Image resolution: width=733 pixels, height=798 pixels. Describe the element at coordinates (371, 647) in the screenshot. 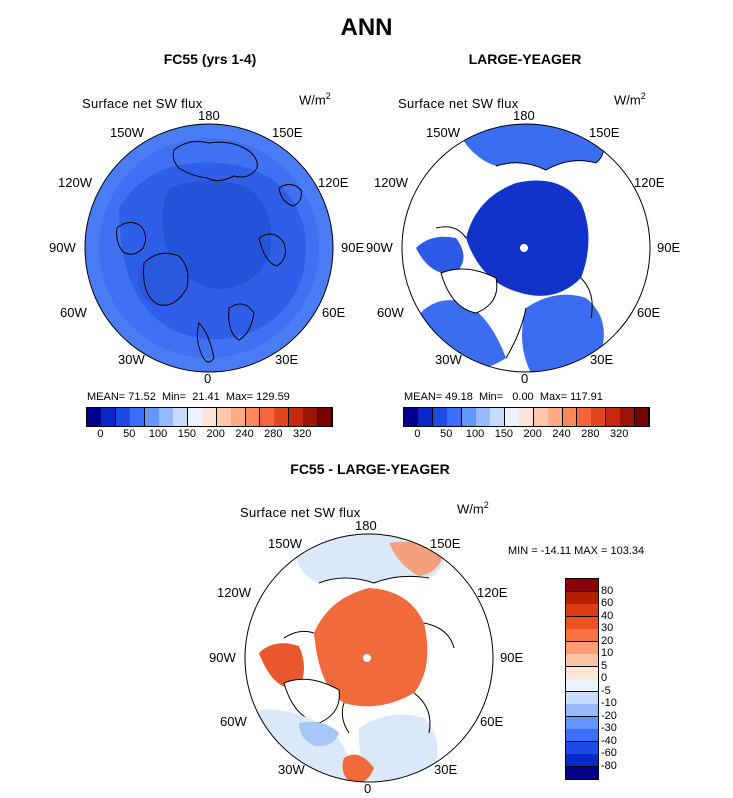

I see `arctic-anomaly` at that location.